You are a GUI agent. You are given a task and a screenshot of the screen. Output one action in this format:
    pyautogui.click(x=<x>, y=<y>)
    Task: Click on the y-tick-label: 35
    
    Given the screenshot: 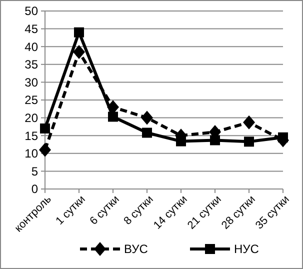 What is the action you would take?
    pyautogui.click(x=31, y=65)
    